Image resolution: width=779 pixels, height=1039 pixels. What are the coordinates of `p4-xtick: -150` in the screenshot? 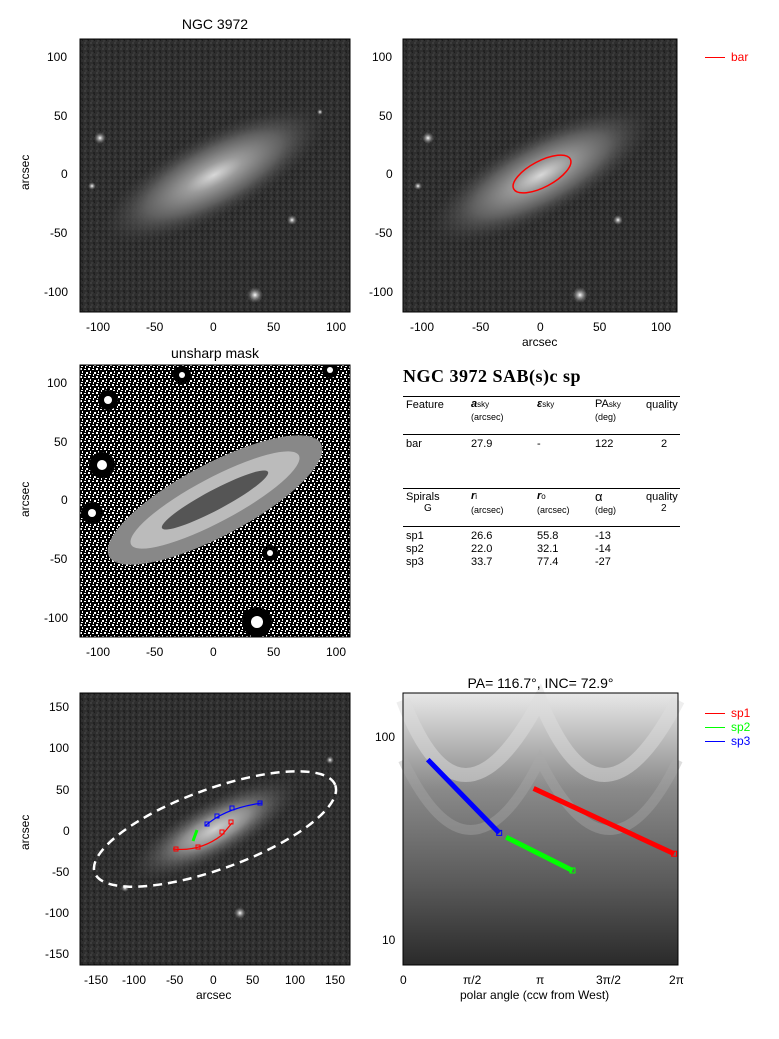 It's located at (96, 980).